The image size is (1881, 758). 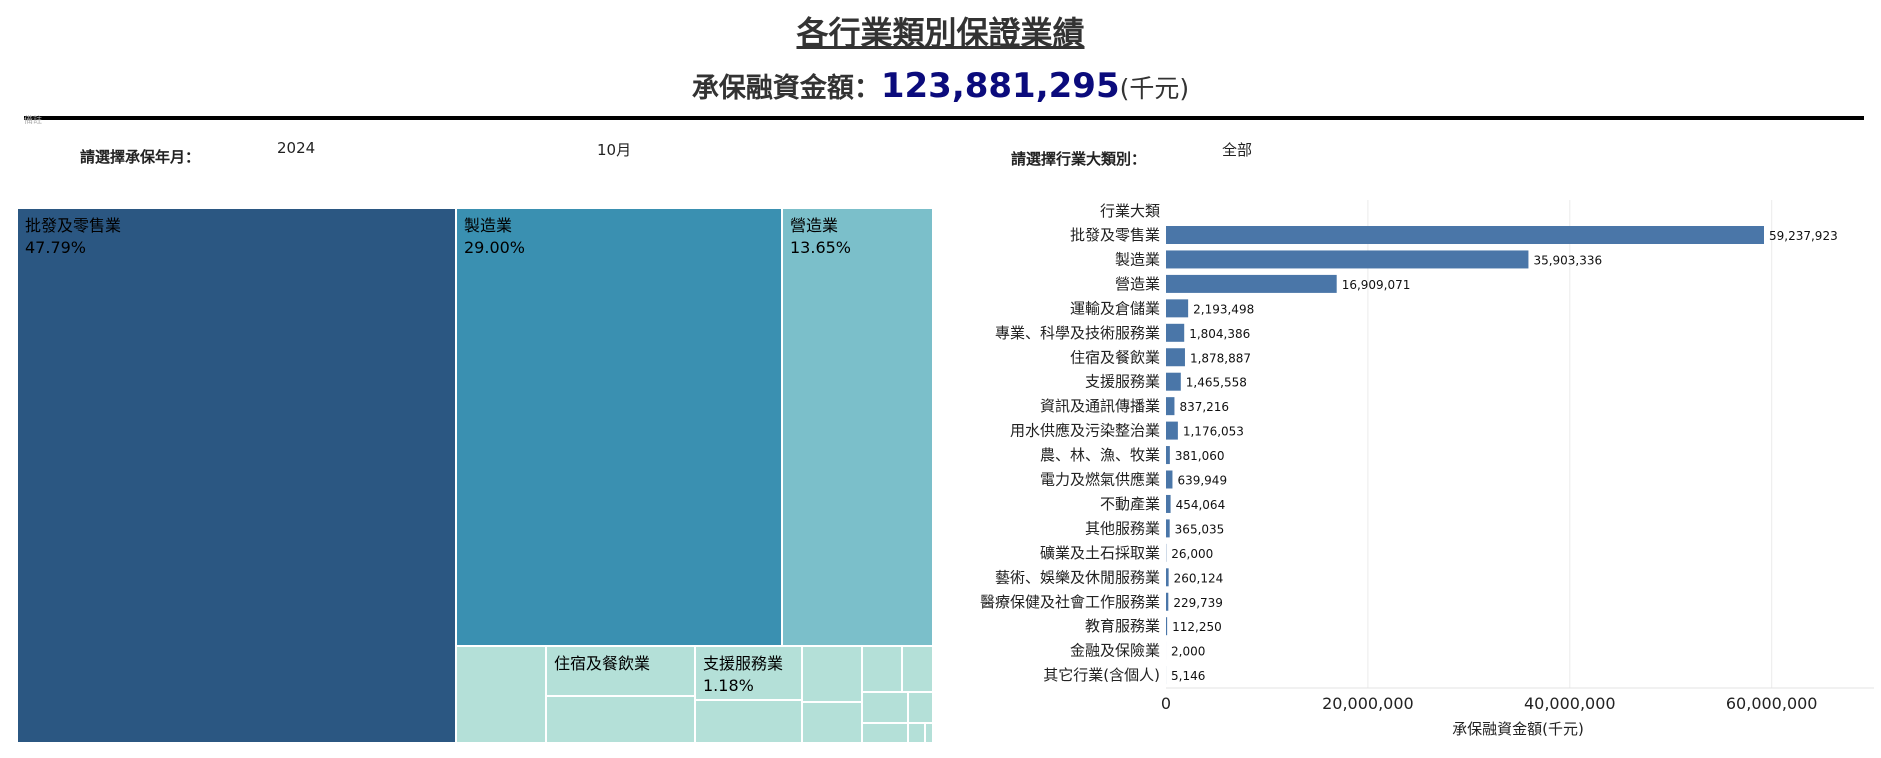 I want to click on treemap-cell-professional, so click(x=620, y=719).